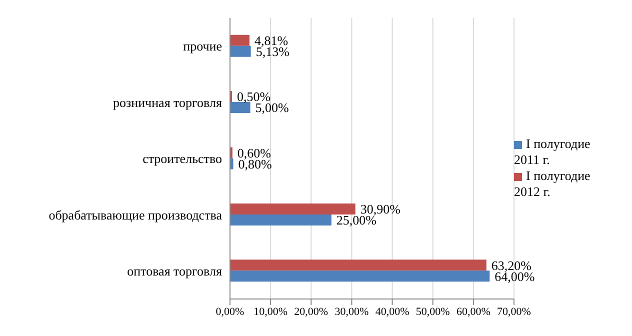 The width and height of the screenshot is (632, 336). What do you see at coordinates (182, 158) in the screenshot?
I see `y-tick-label: строительство` at bounding box center [182, 158].